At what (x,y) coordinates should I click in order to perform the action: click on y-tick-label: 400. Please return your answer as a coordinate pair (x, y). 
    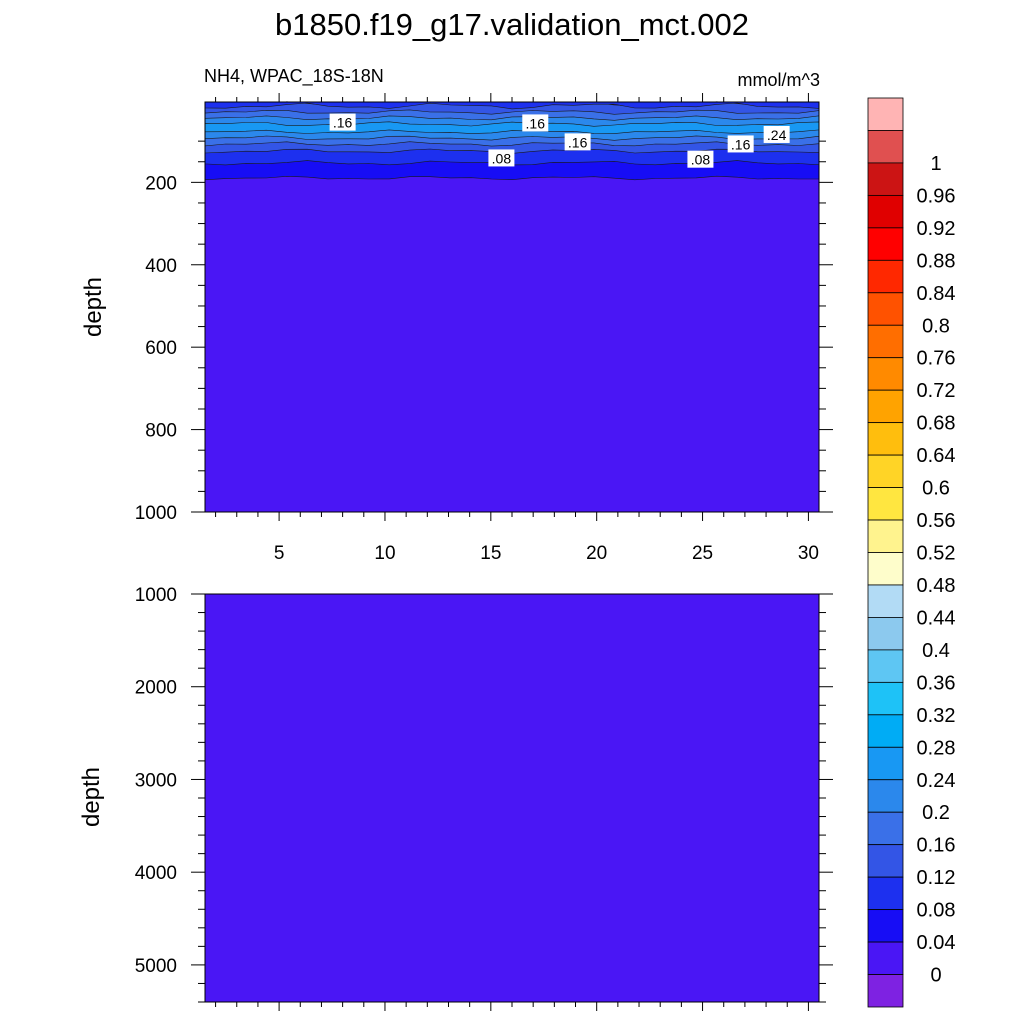
    Looking at the image, I should click on (161, 266).